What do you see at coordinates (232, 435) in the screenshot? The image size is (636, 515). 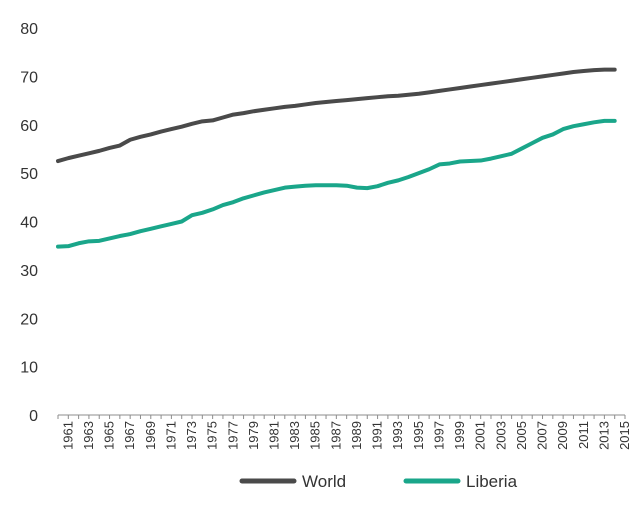 I see `x-tick-label: 1977` at bounding box center [232, 435].